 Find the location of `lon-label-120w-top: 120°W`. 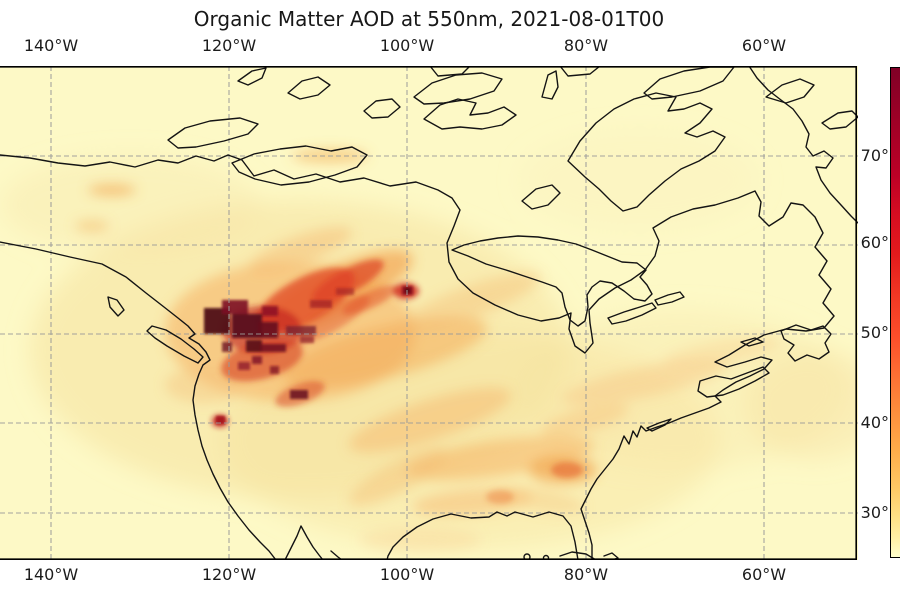

lon-label-120w-top: 120°W is located at coordinates (229, 45).